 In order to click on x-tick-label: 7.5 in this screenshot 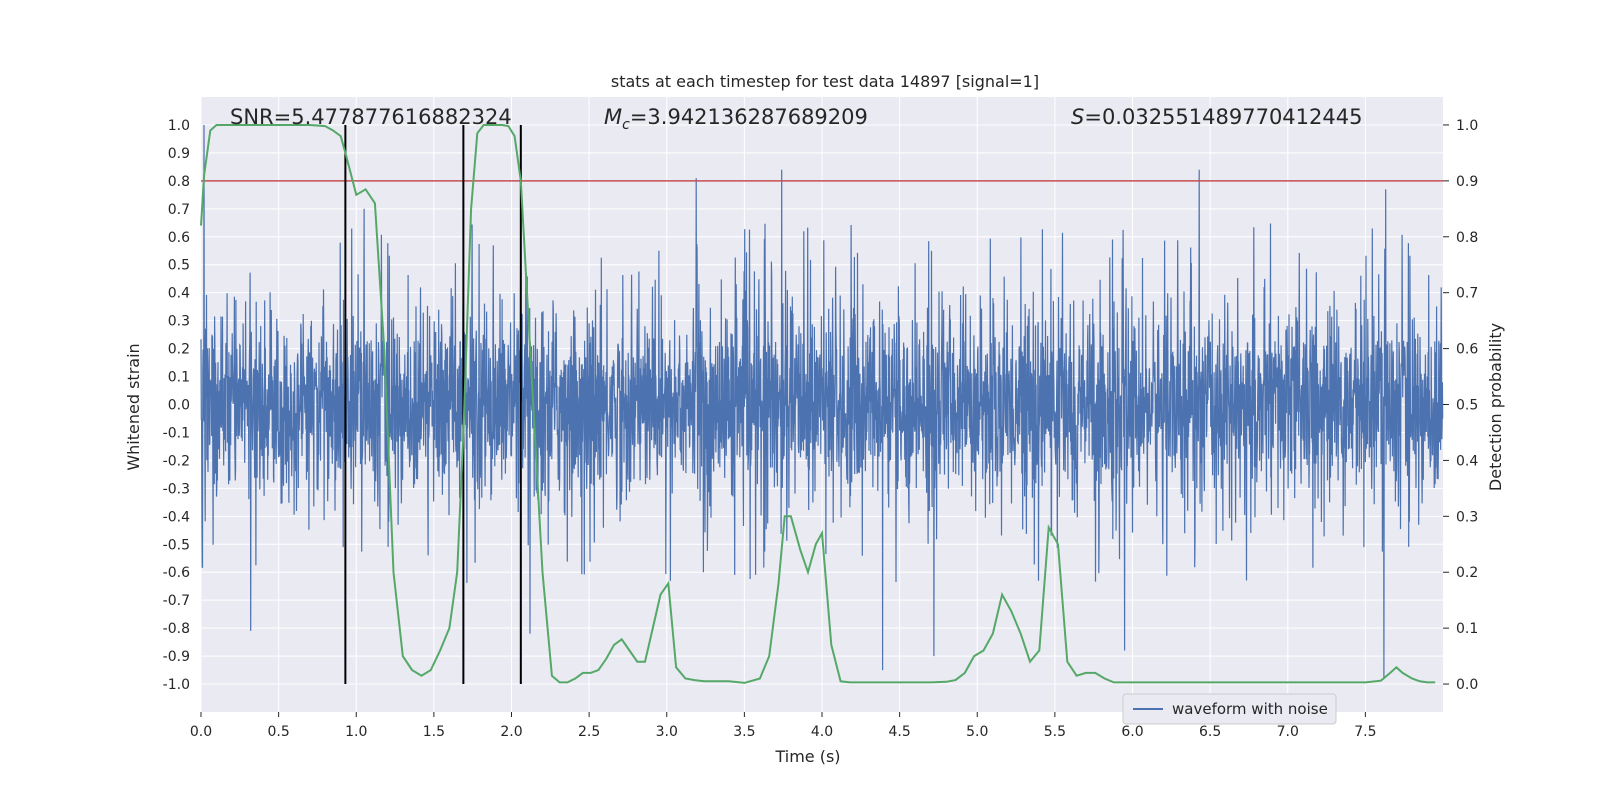, I will do `click(1365, 732)`.